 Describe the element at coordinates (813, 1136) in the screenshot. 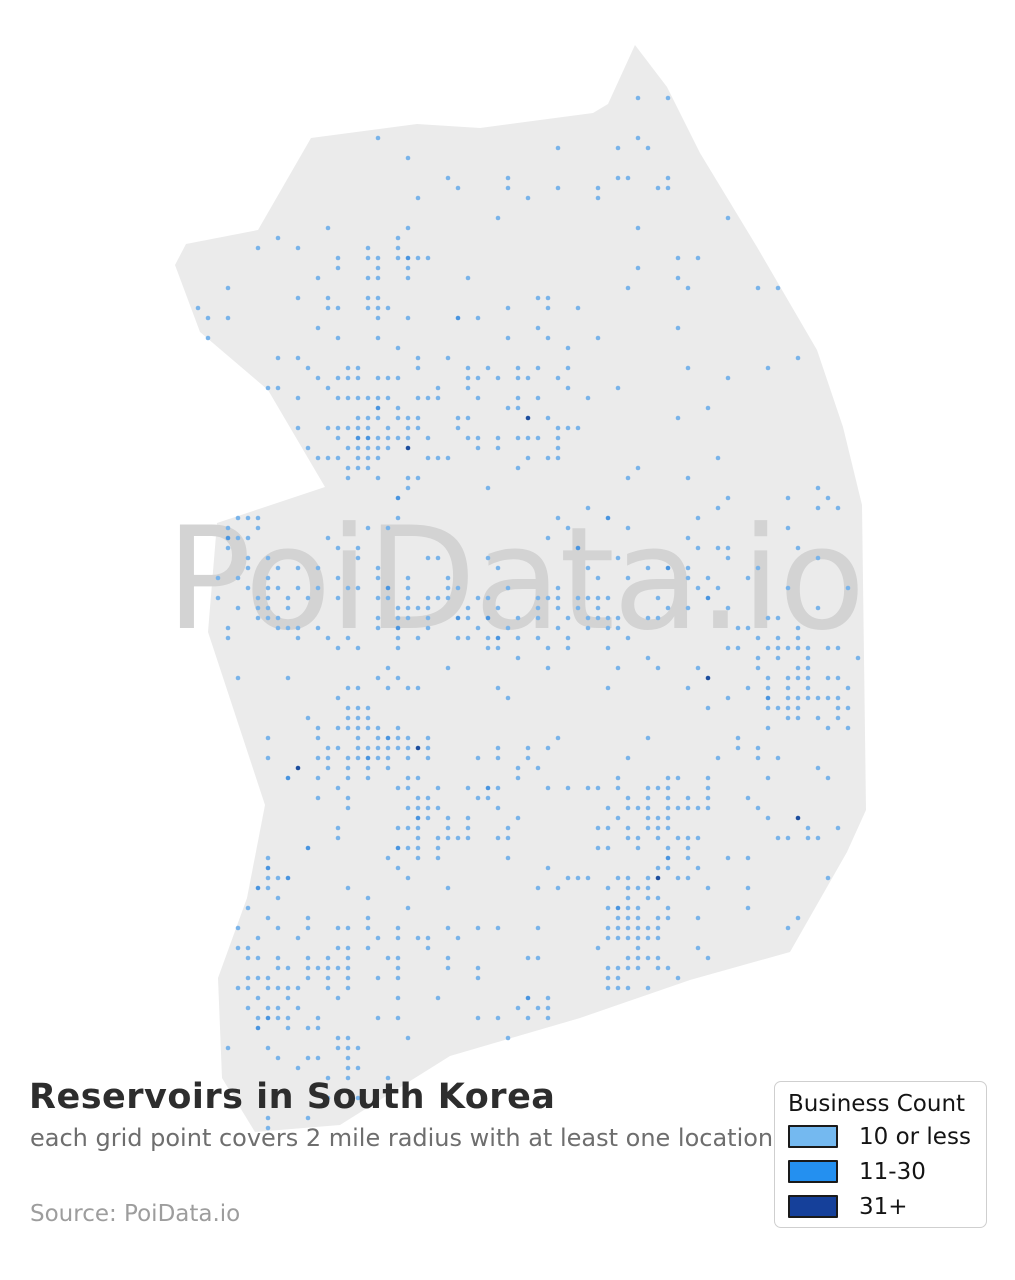

I see `legend-swatch-low-icon` at that location.